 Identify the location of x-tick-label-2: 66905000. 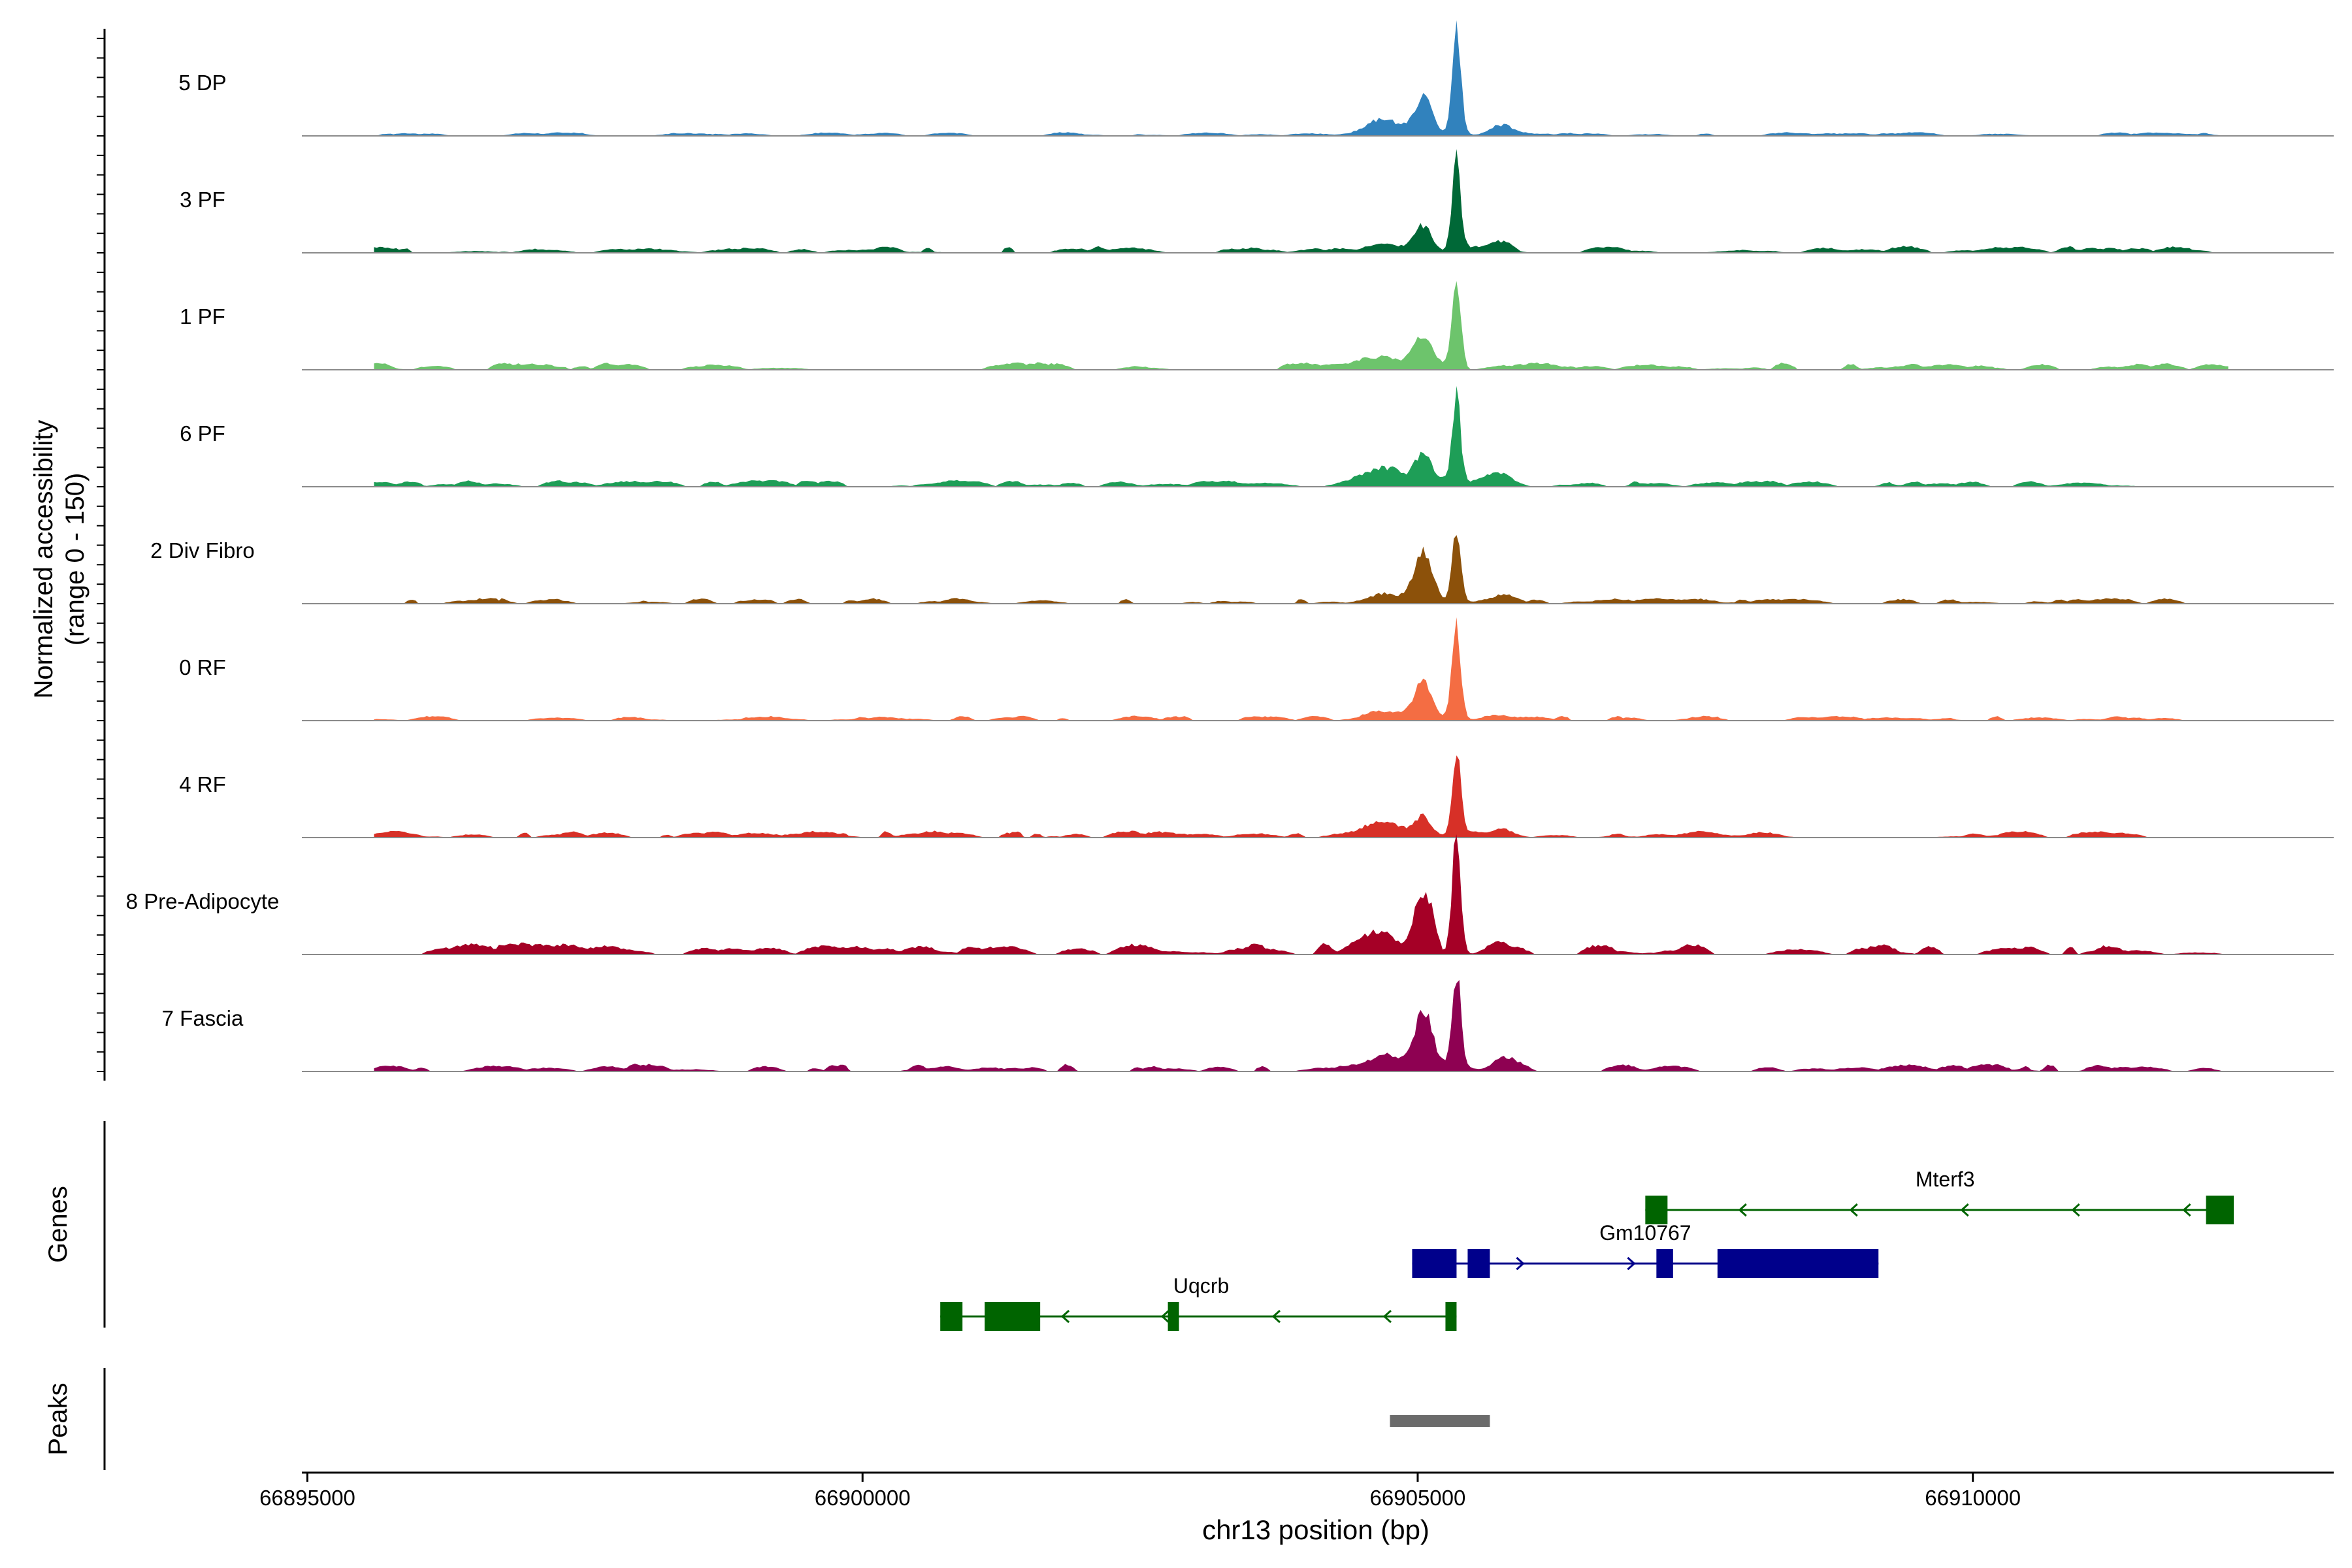
(1418, 1498).